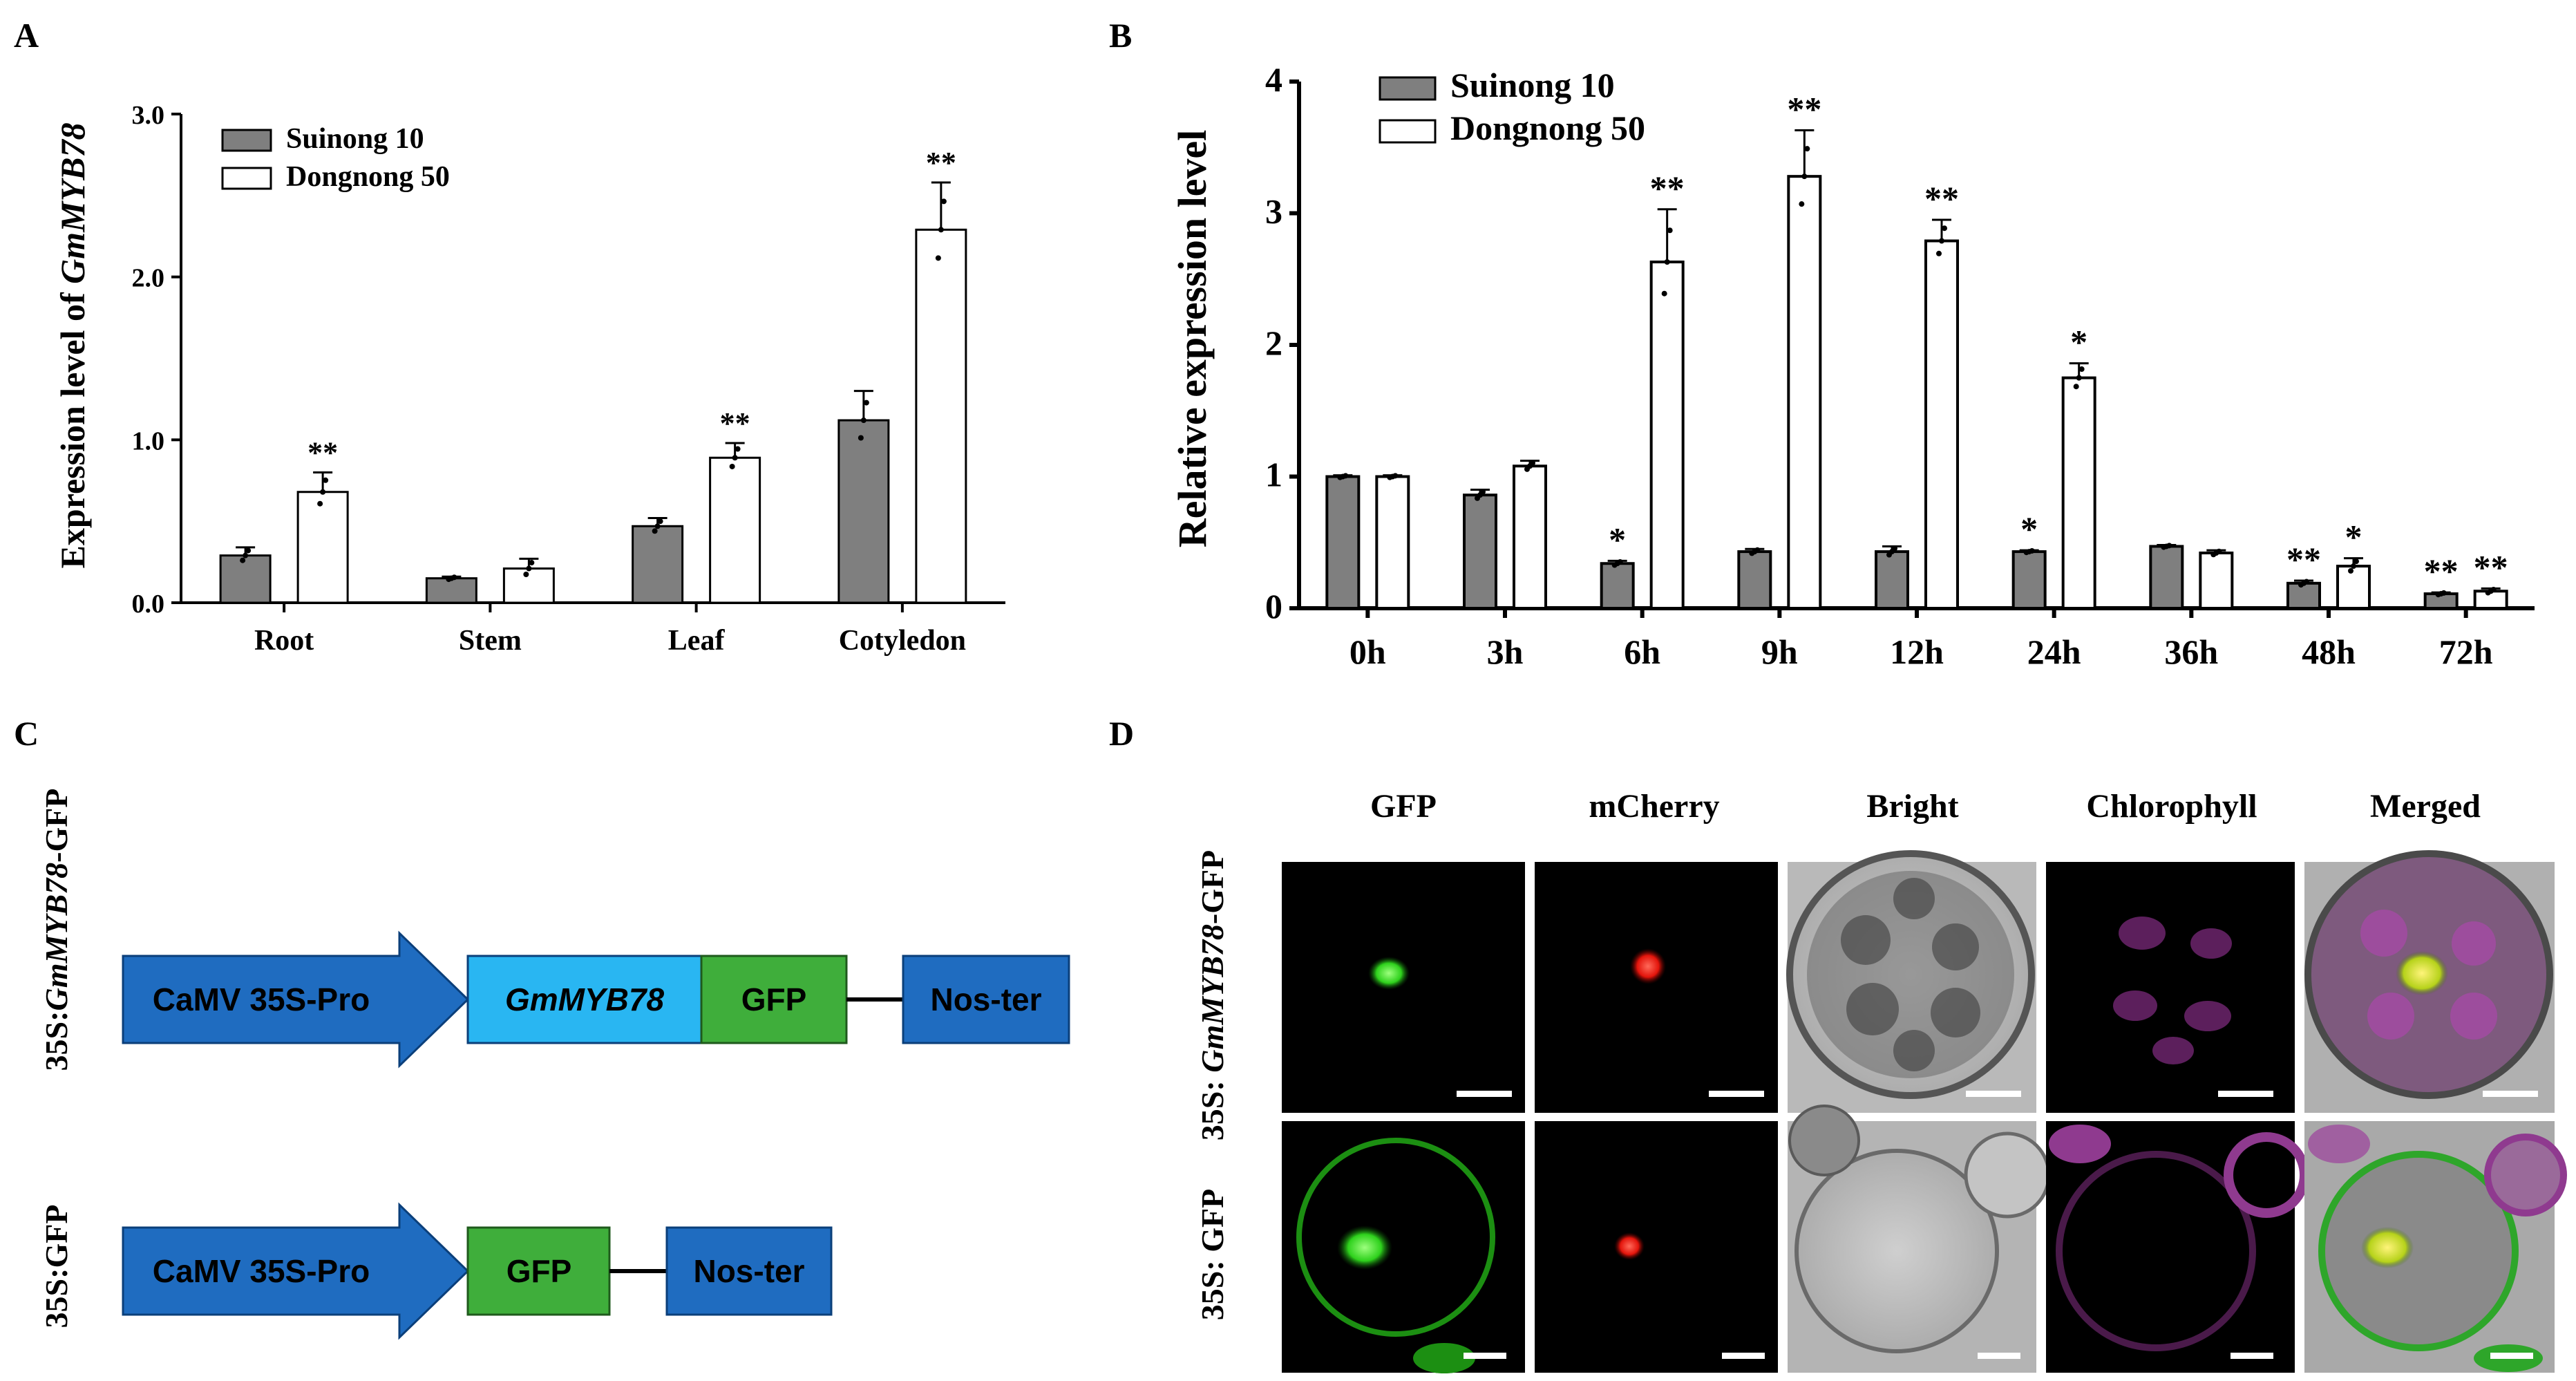 The height and width of the screenshot is (1381, 2576). What do you see at coordinates (26, 35) in the screenshot?
I see `panel-letter-a: A` at bounding box center [26, 35].